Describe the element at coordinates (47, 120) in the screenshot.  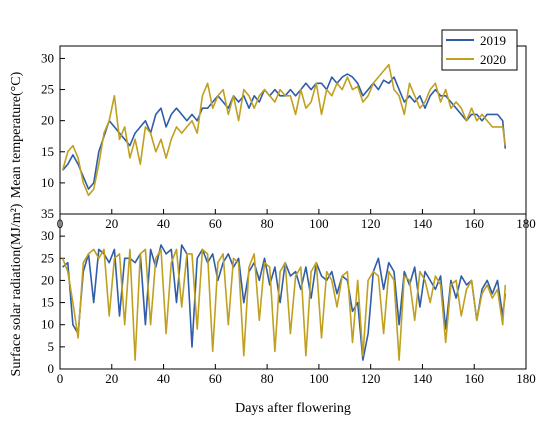
I see `temperature-y-tick-label: 20` at that location.